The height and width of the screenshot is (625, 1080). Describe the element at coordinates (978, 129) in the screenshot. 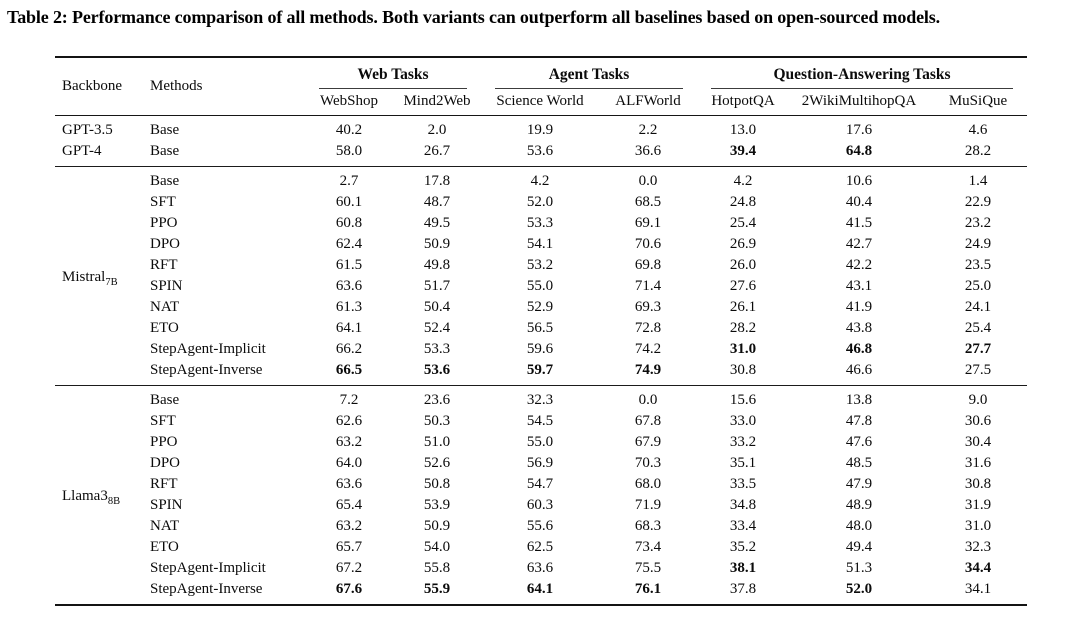

I see `value-cell: 4.6` at that location.